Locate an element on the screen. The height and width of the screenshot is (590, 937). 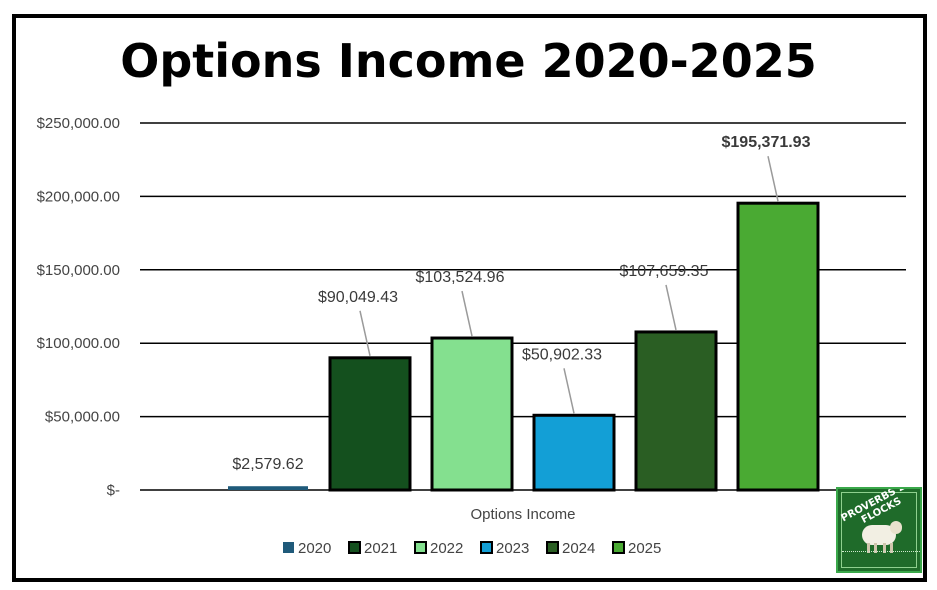
legend-label-2020: 2020 is located at coordinates (314, 548).